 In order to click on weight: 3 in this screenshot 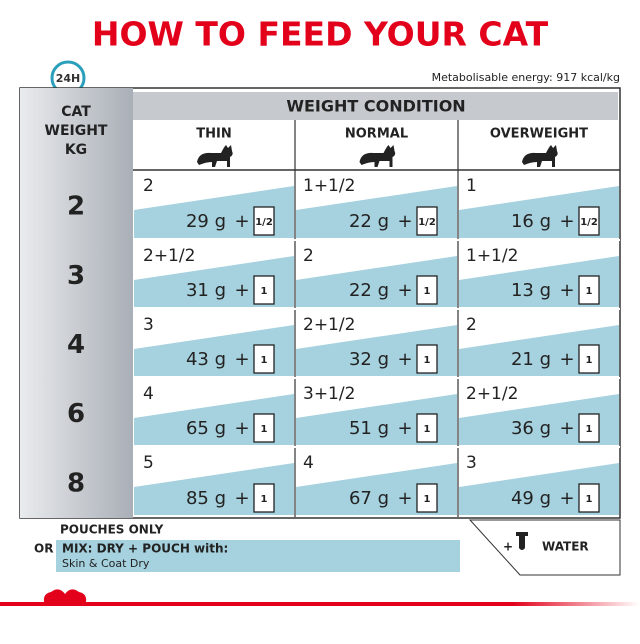, I will do `click(76, 276)`.